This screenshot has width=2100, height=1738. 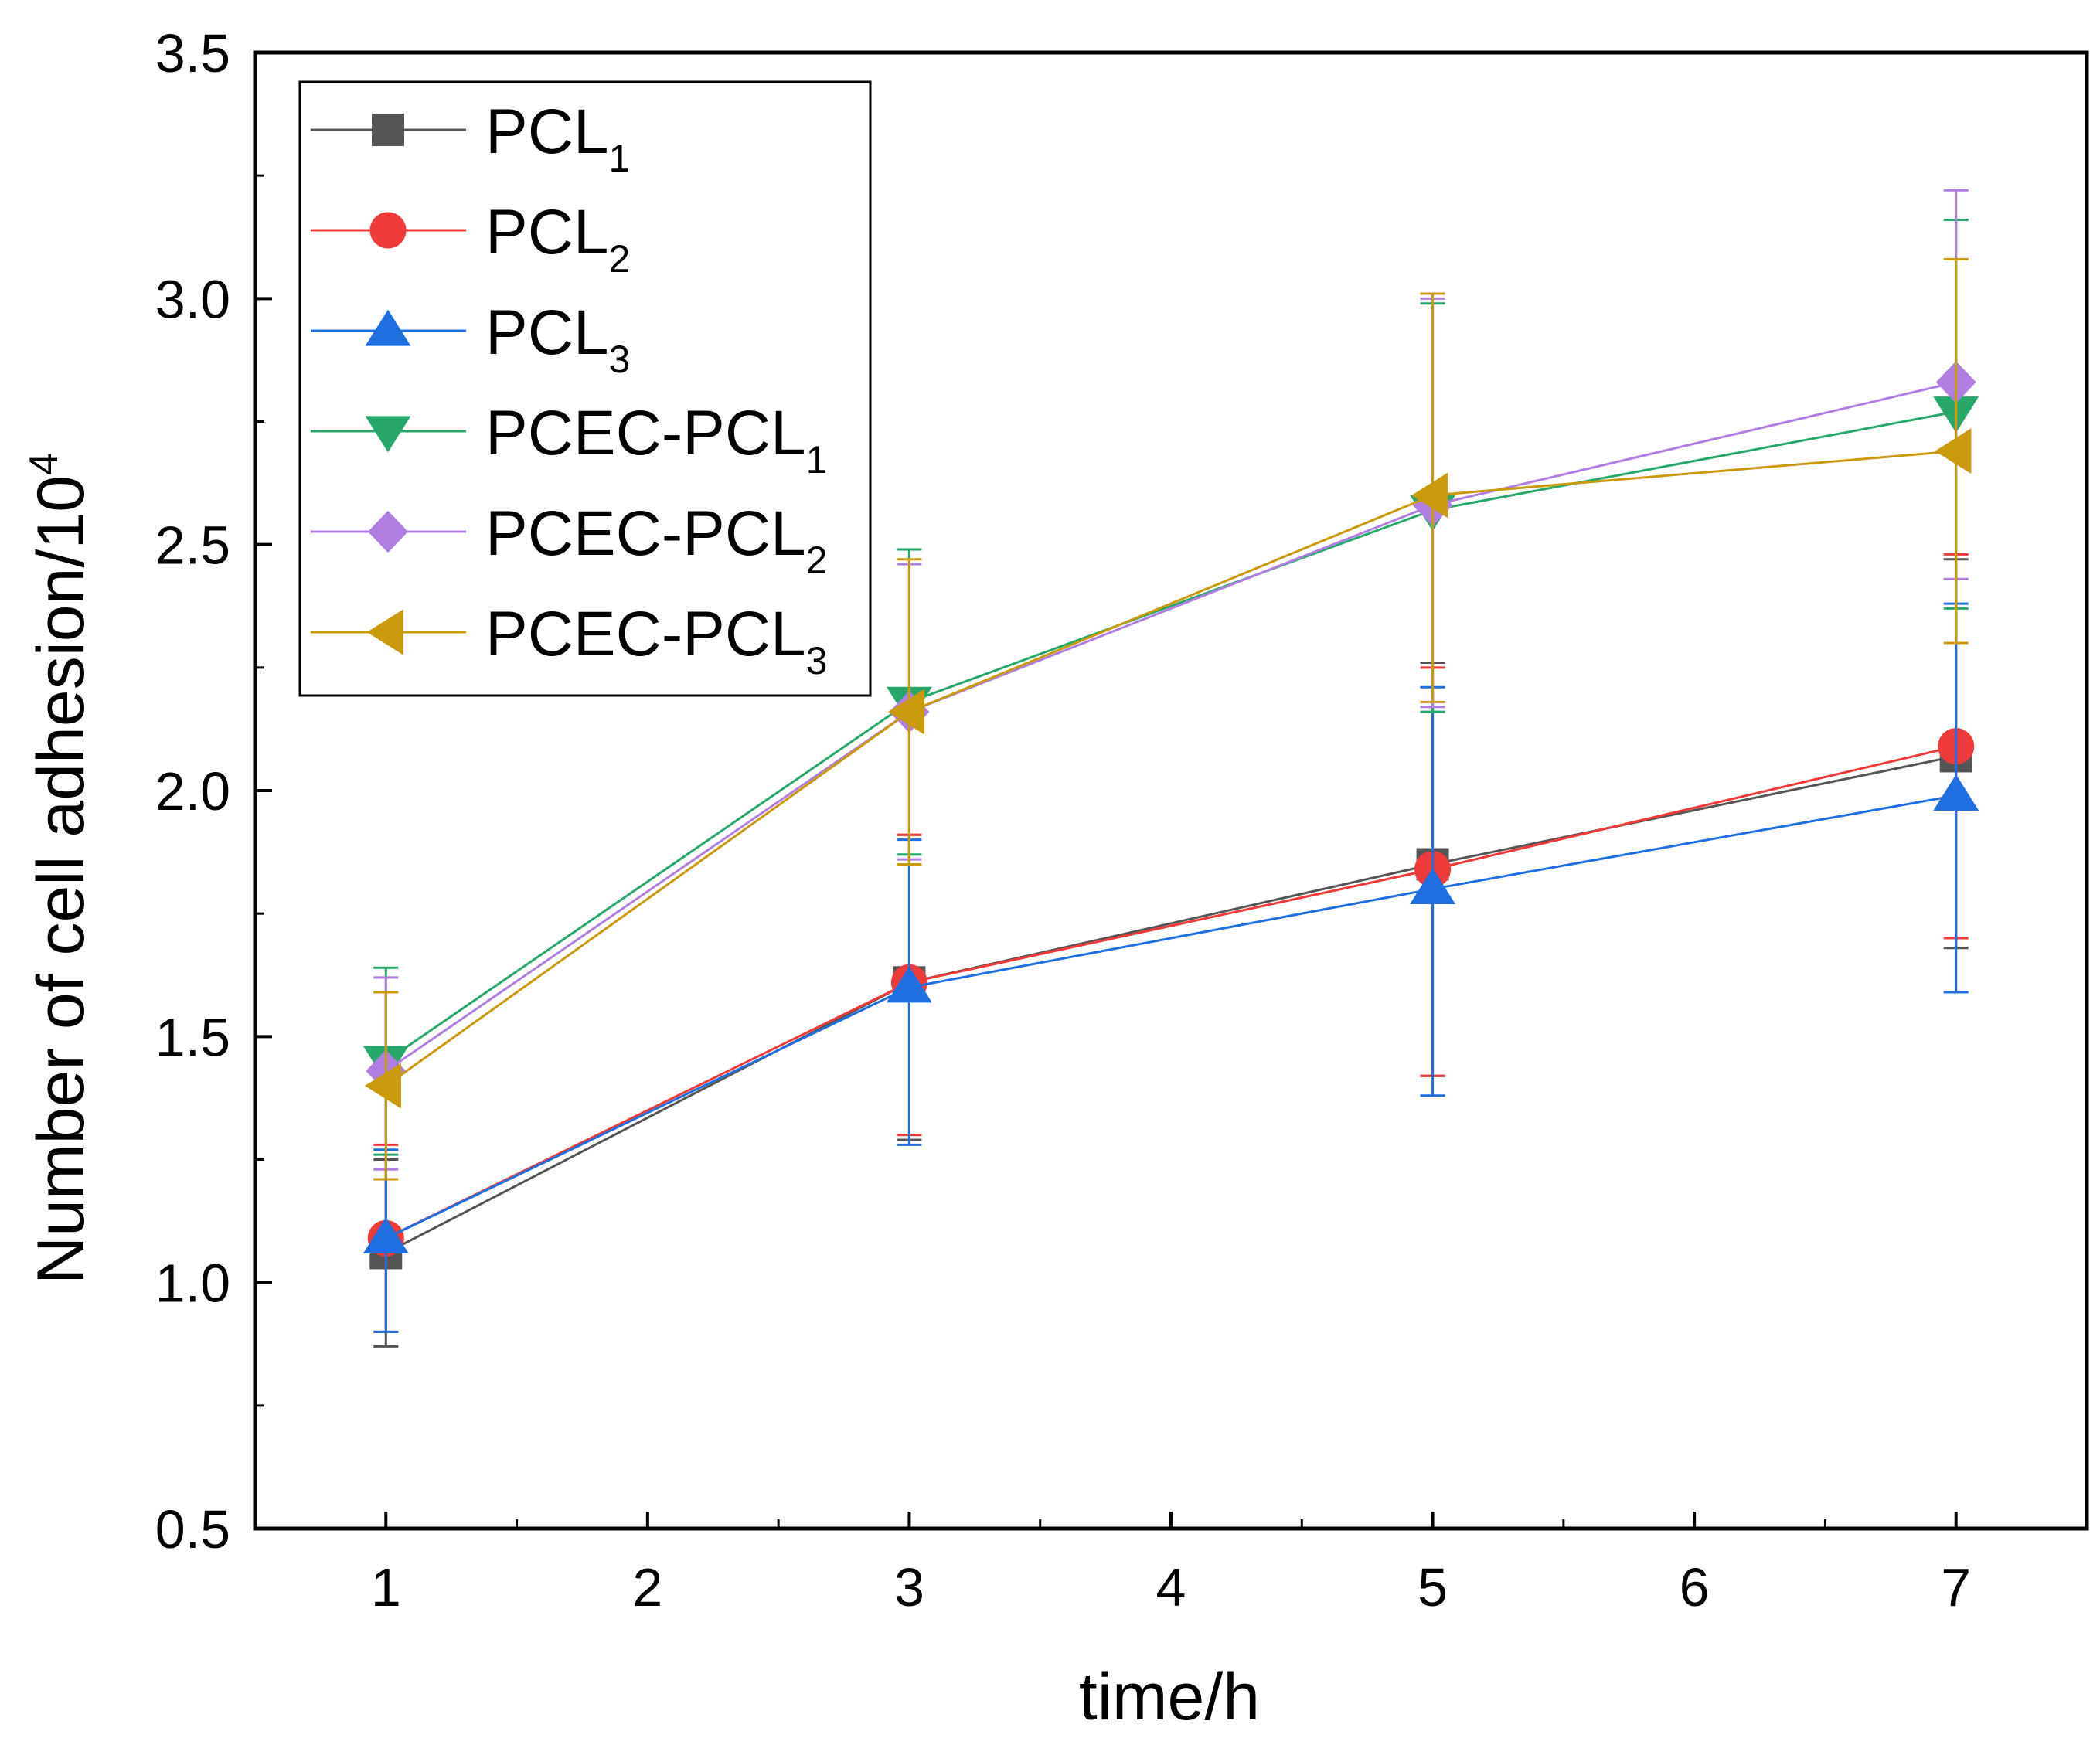 What do you see at coordinates (192, 299) in the screenshot?
I see `y-tick-label: 3.0` at bounding box center [192, 299].